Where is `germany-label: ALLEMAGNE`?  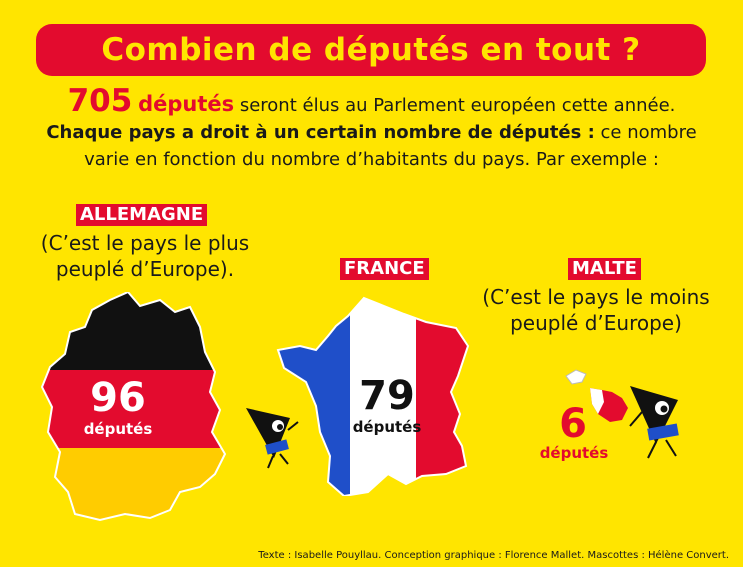
germany-label: ALLEMAGNE is located at coordinates (142, 215).